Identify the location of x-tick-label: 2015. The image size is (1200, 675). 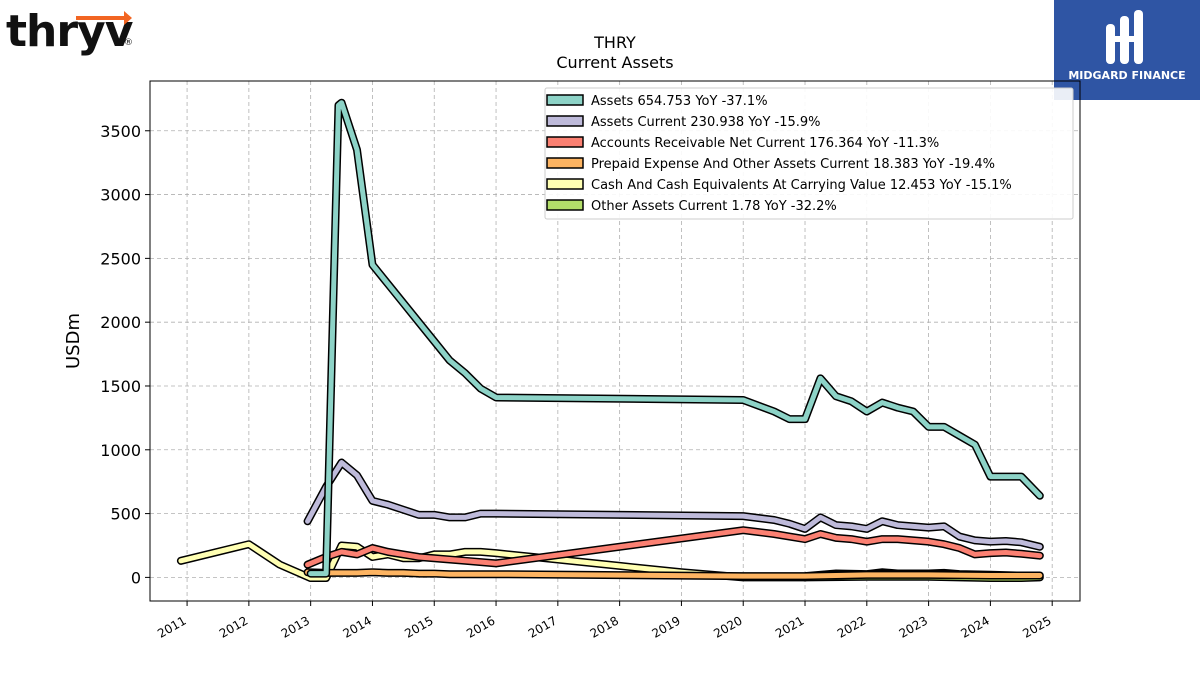
(418, 626).